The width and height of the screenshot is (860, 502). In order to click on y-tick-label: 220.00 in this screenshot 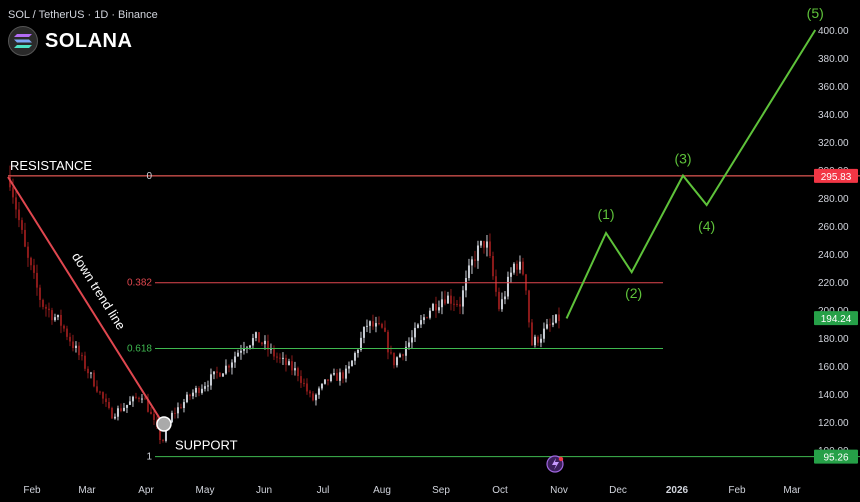, I will do `click(833, 283)`.